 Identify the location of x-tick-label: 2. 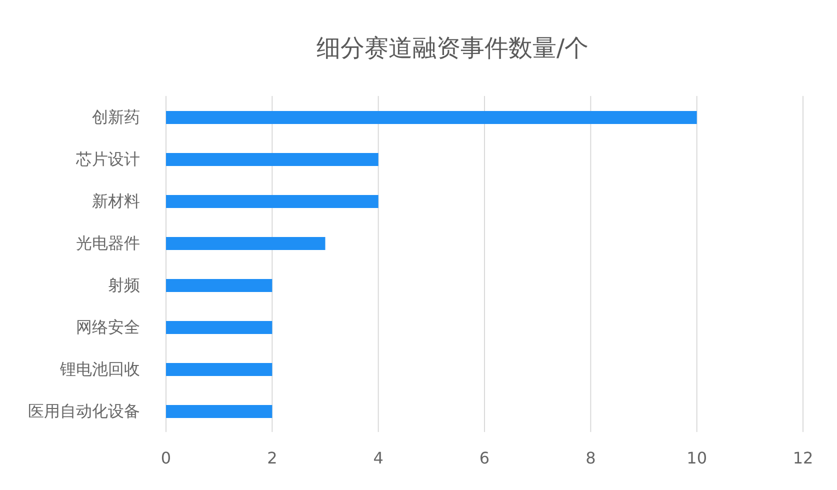
(272, 458).